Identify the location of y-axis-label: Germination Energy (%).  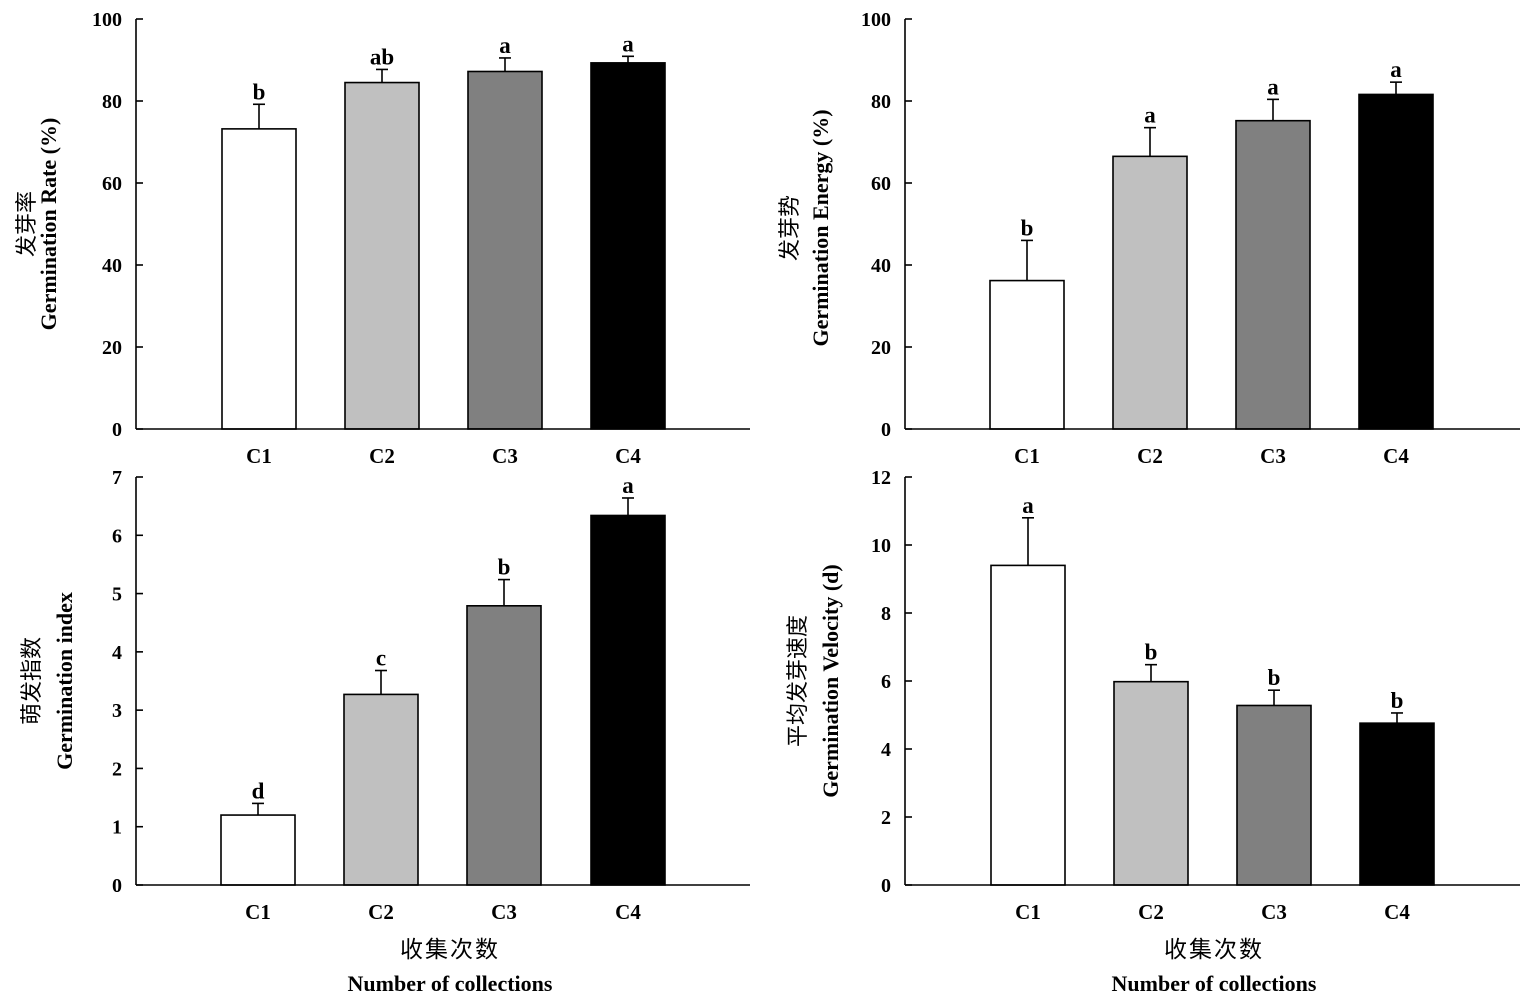
(820, 227).